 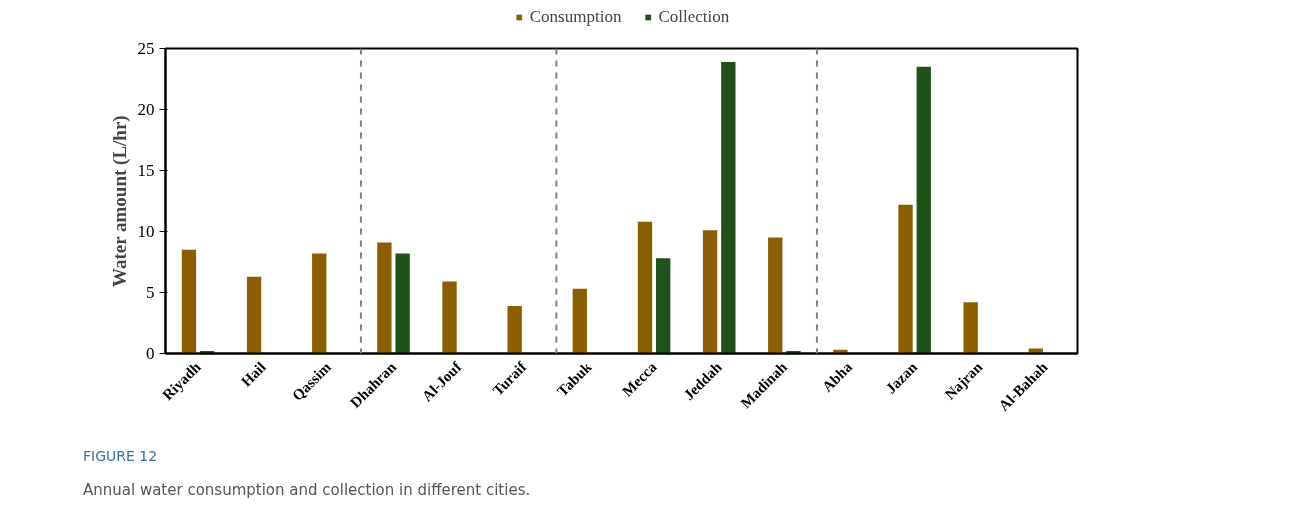 I want to click on y-tick-label: 15, so click(x=146, y=170).